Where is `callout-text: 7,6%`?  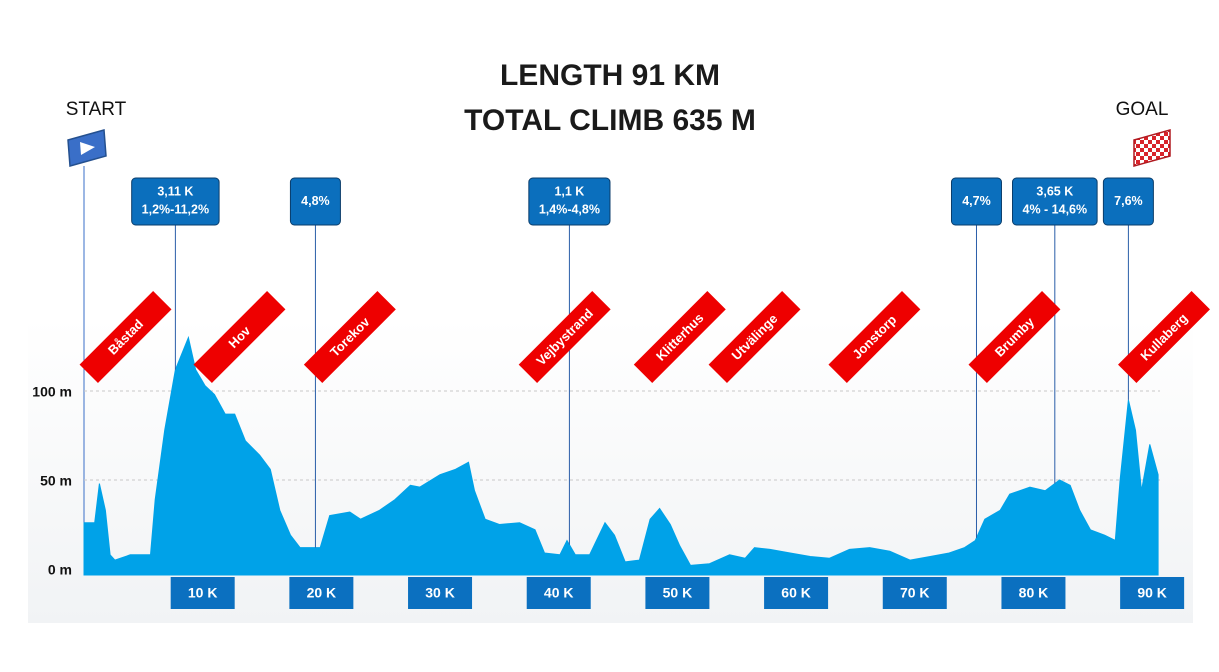 callout-text: 7,6% is located at coordinates (1128, 201).